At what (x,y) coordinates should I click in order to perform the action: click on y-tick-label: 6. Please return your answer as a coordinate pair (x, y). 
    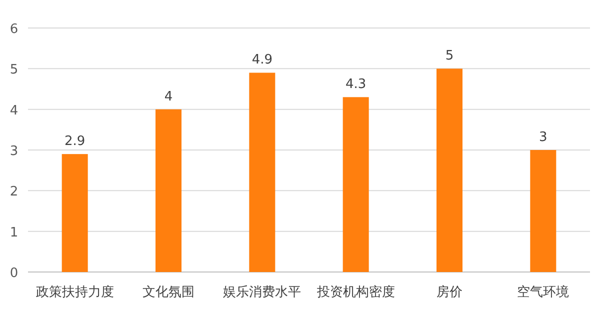
    Looking at the image, I should click on (14, 29).